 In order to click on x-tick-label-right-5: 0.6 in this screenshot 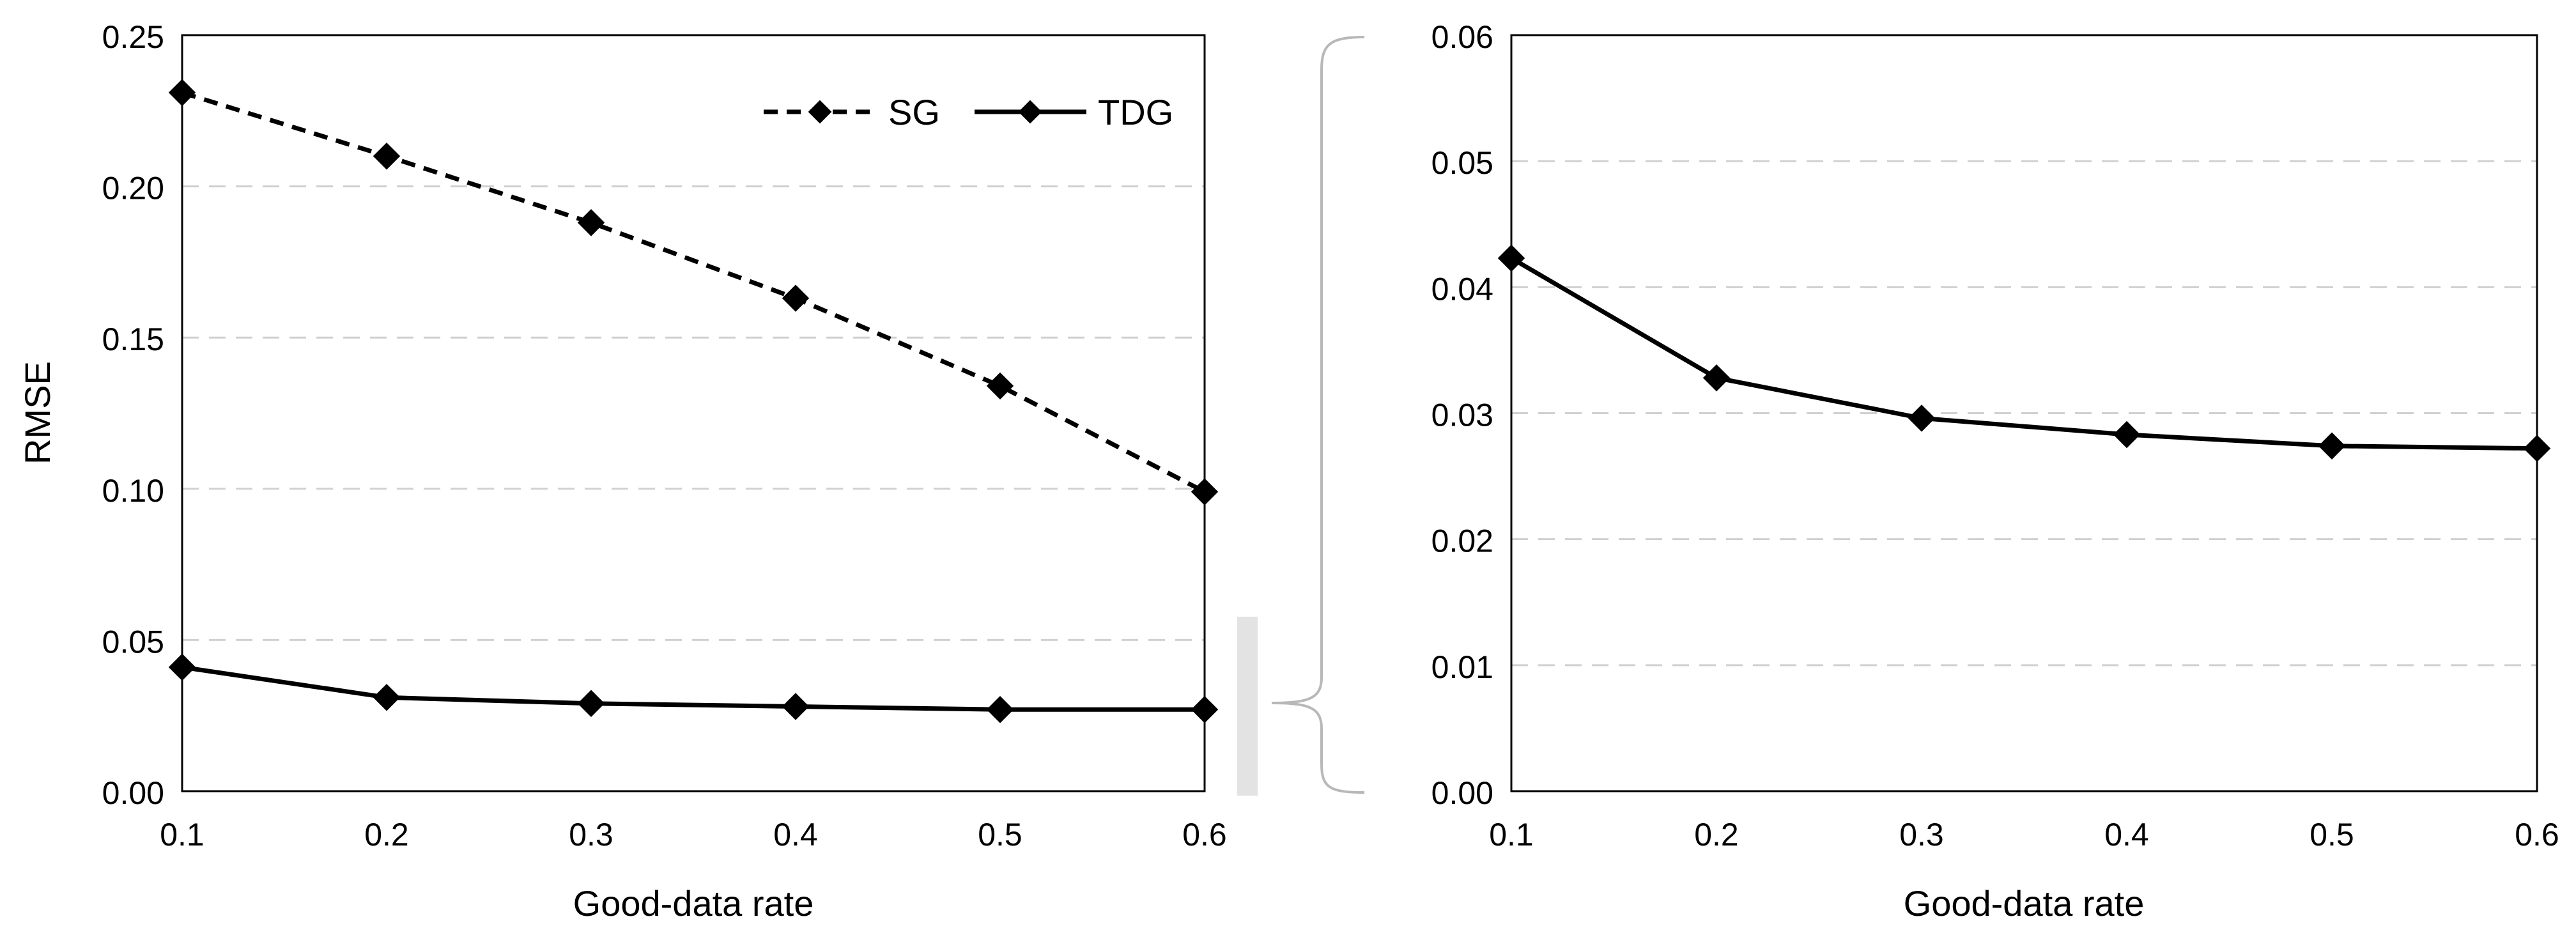, I will do `click(2537, 835)`.